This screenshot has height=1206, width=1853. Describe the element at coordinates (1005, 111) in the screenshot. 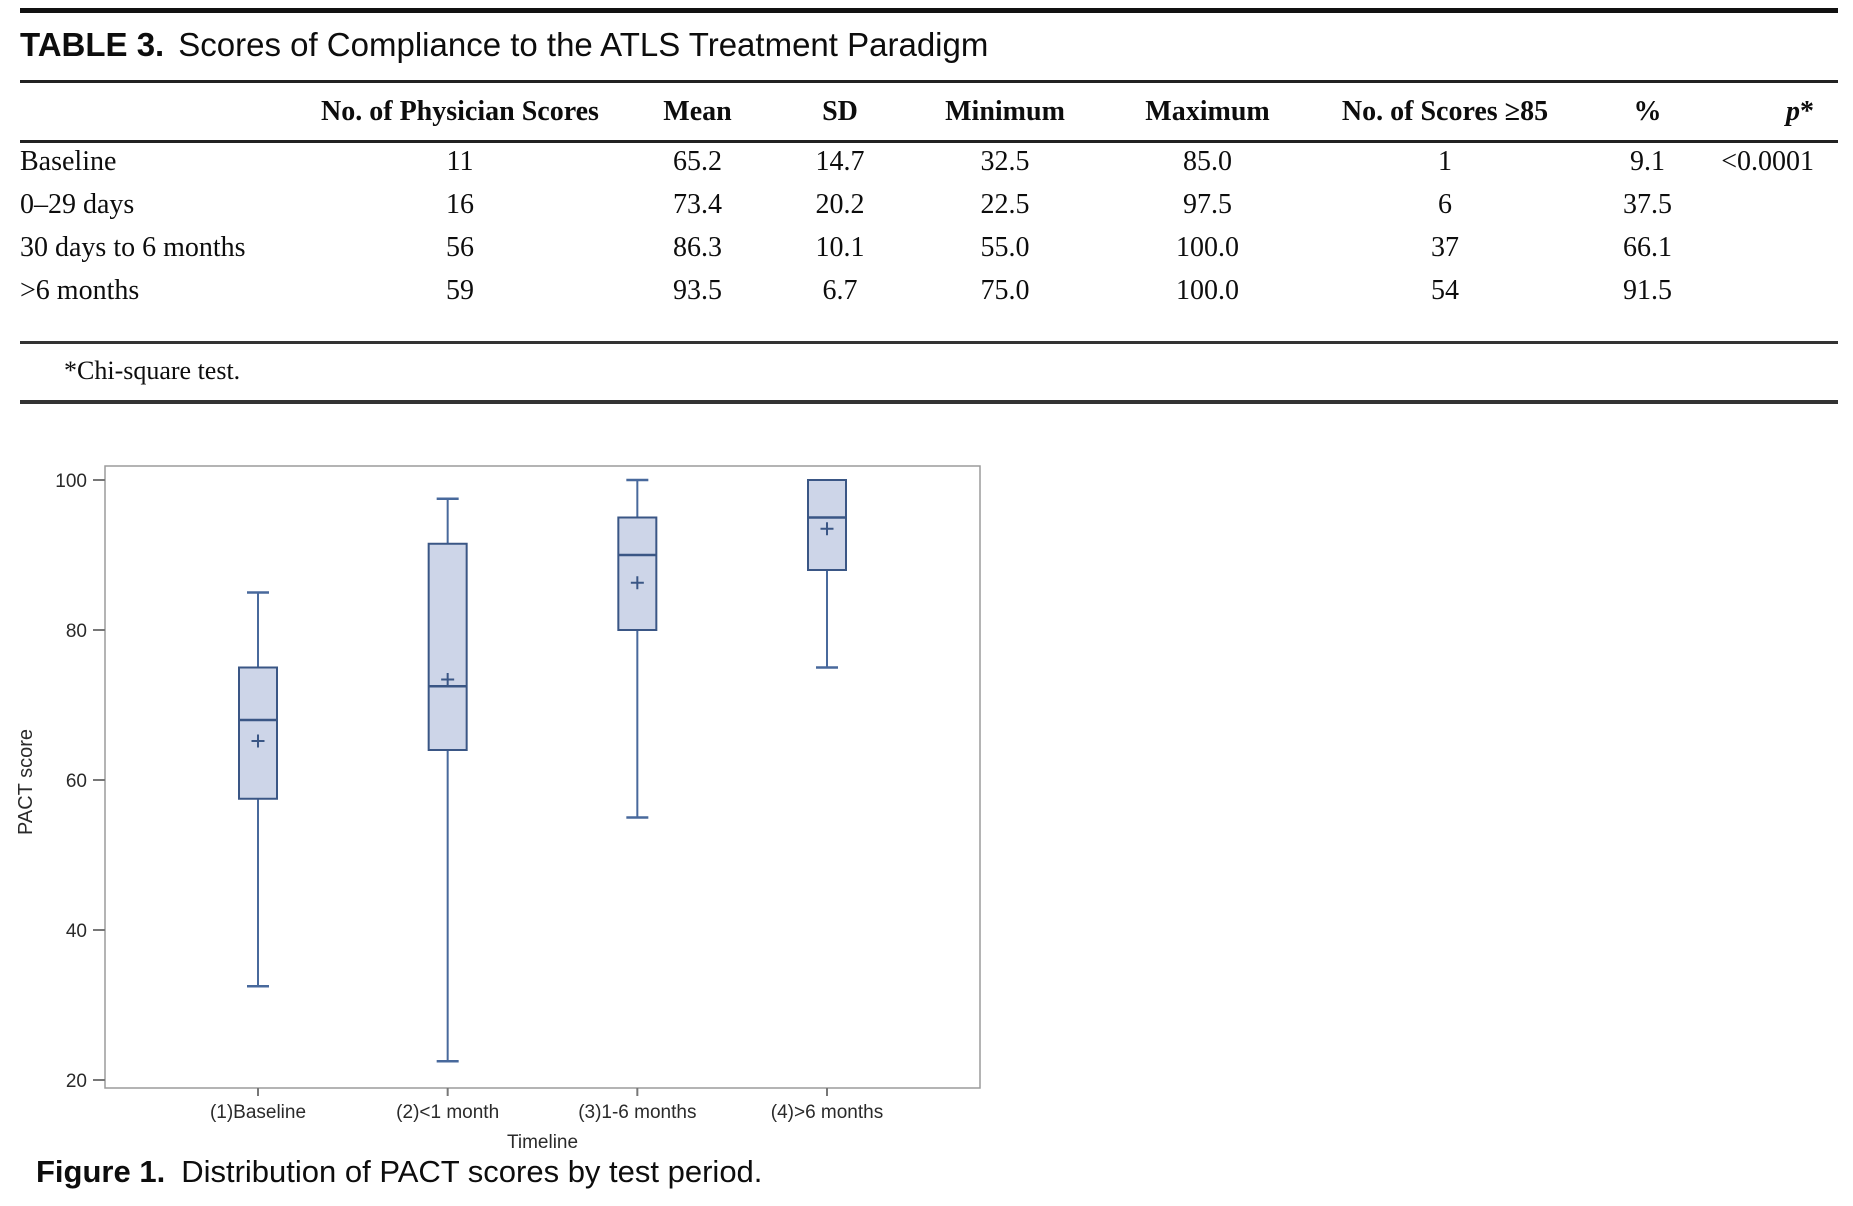

I see `table-header-cell: Minimum` at that location.